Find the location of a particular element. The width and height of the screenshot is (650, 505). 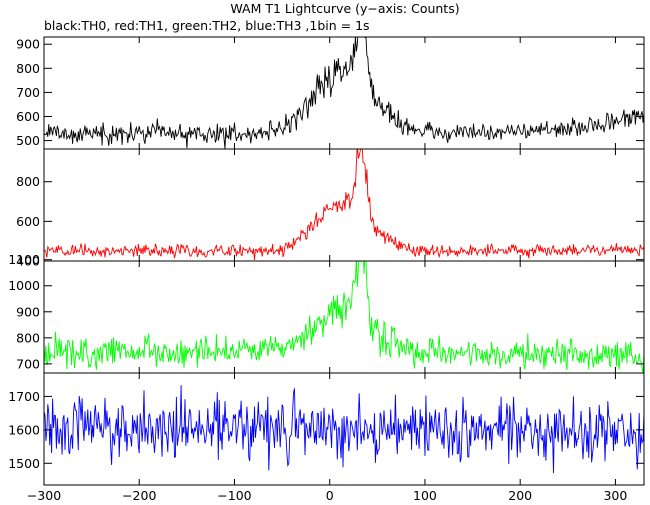

x-tick-label: −100 is located at coordinates (234, 495).